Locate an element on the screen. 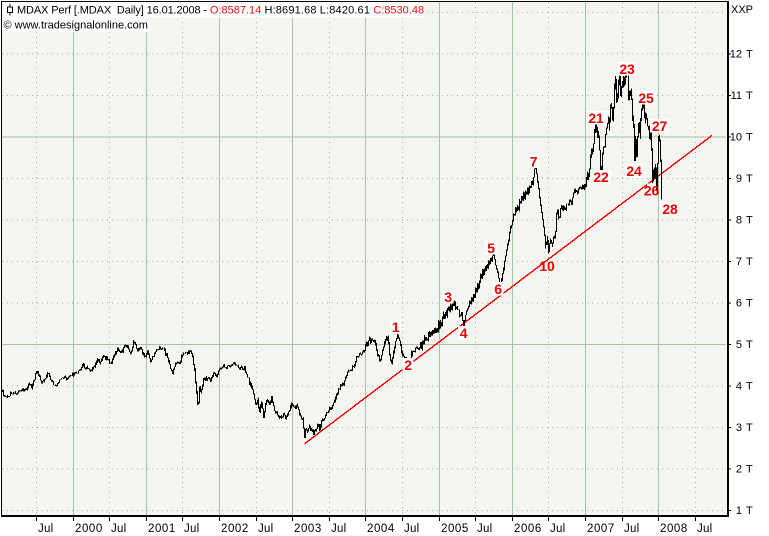 This screenshot has height=536, width=769. svg-text: 26 is located at coordinates (652, 191).